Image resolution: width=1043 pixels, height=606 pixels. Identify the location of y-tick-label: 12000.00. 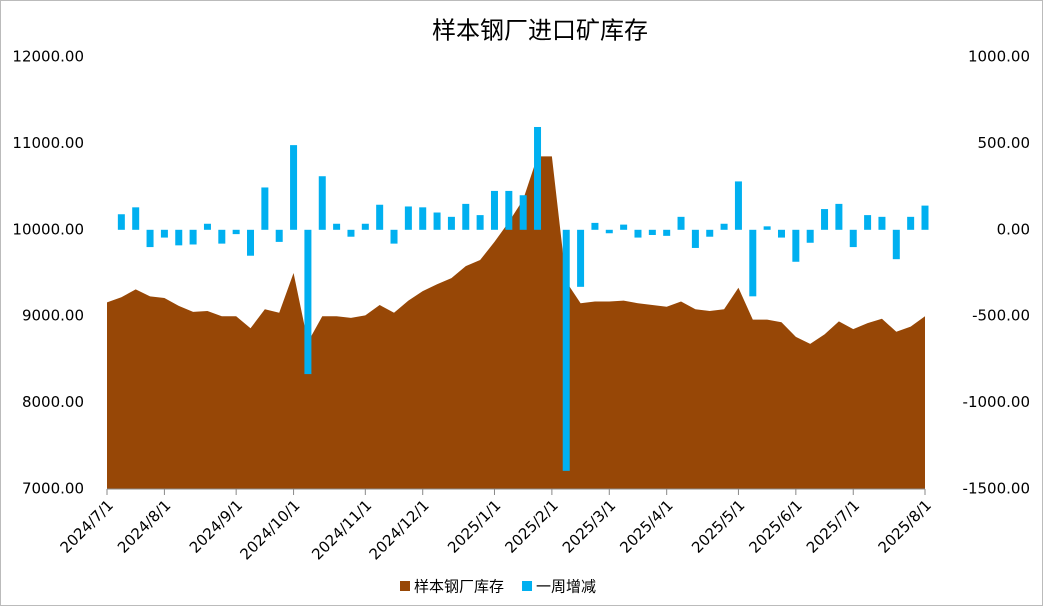
(48, 57).